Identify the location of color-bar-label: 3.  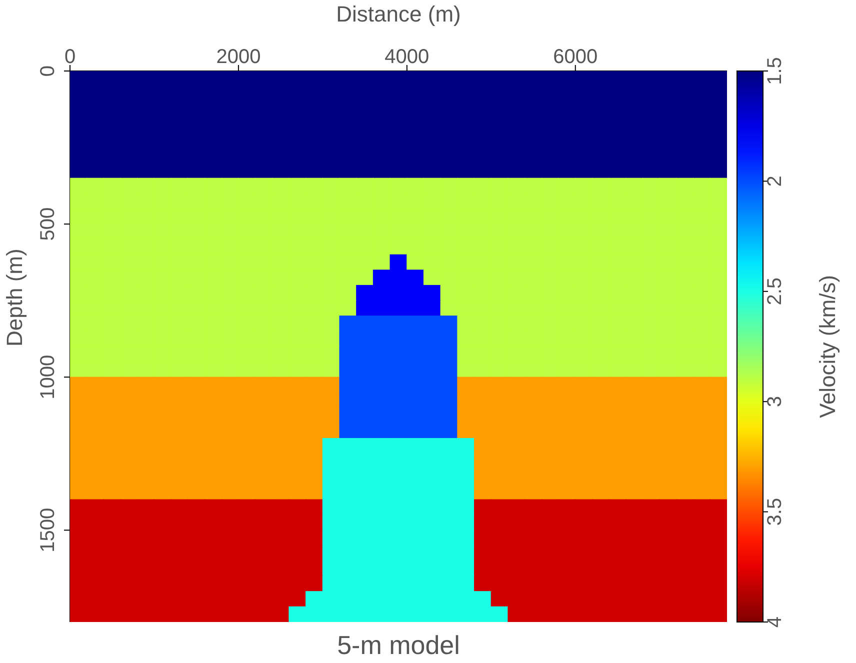
(775, 402).